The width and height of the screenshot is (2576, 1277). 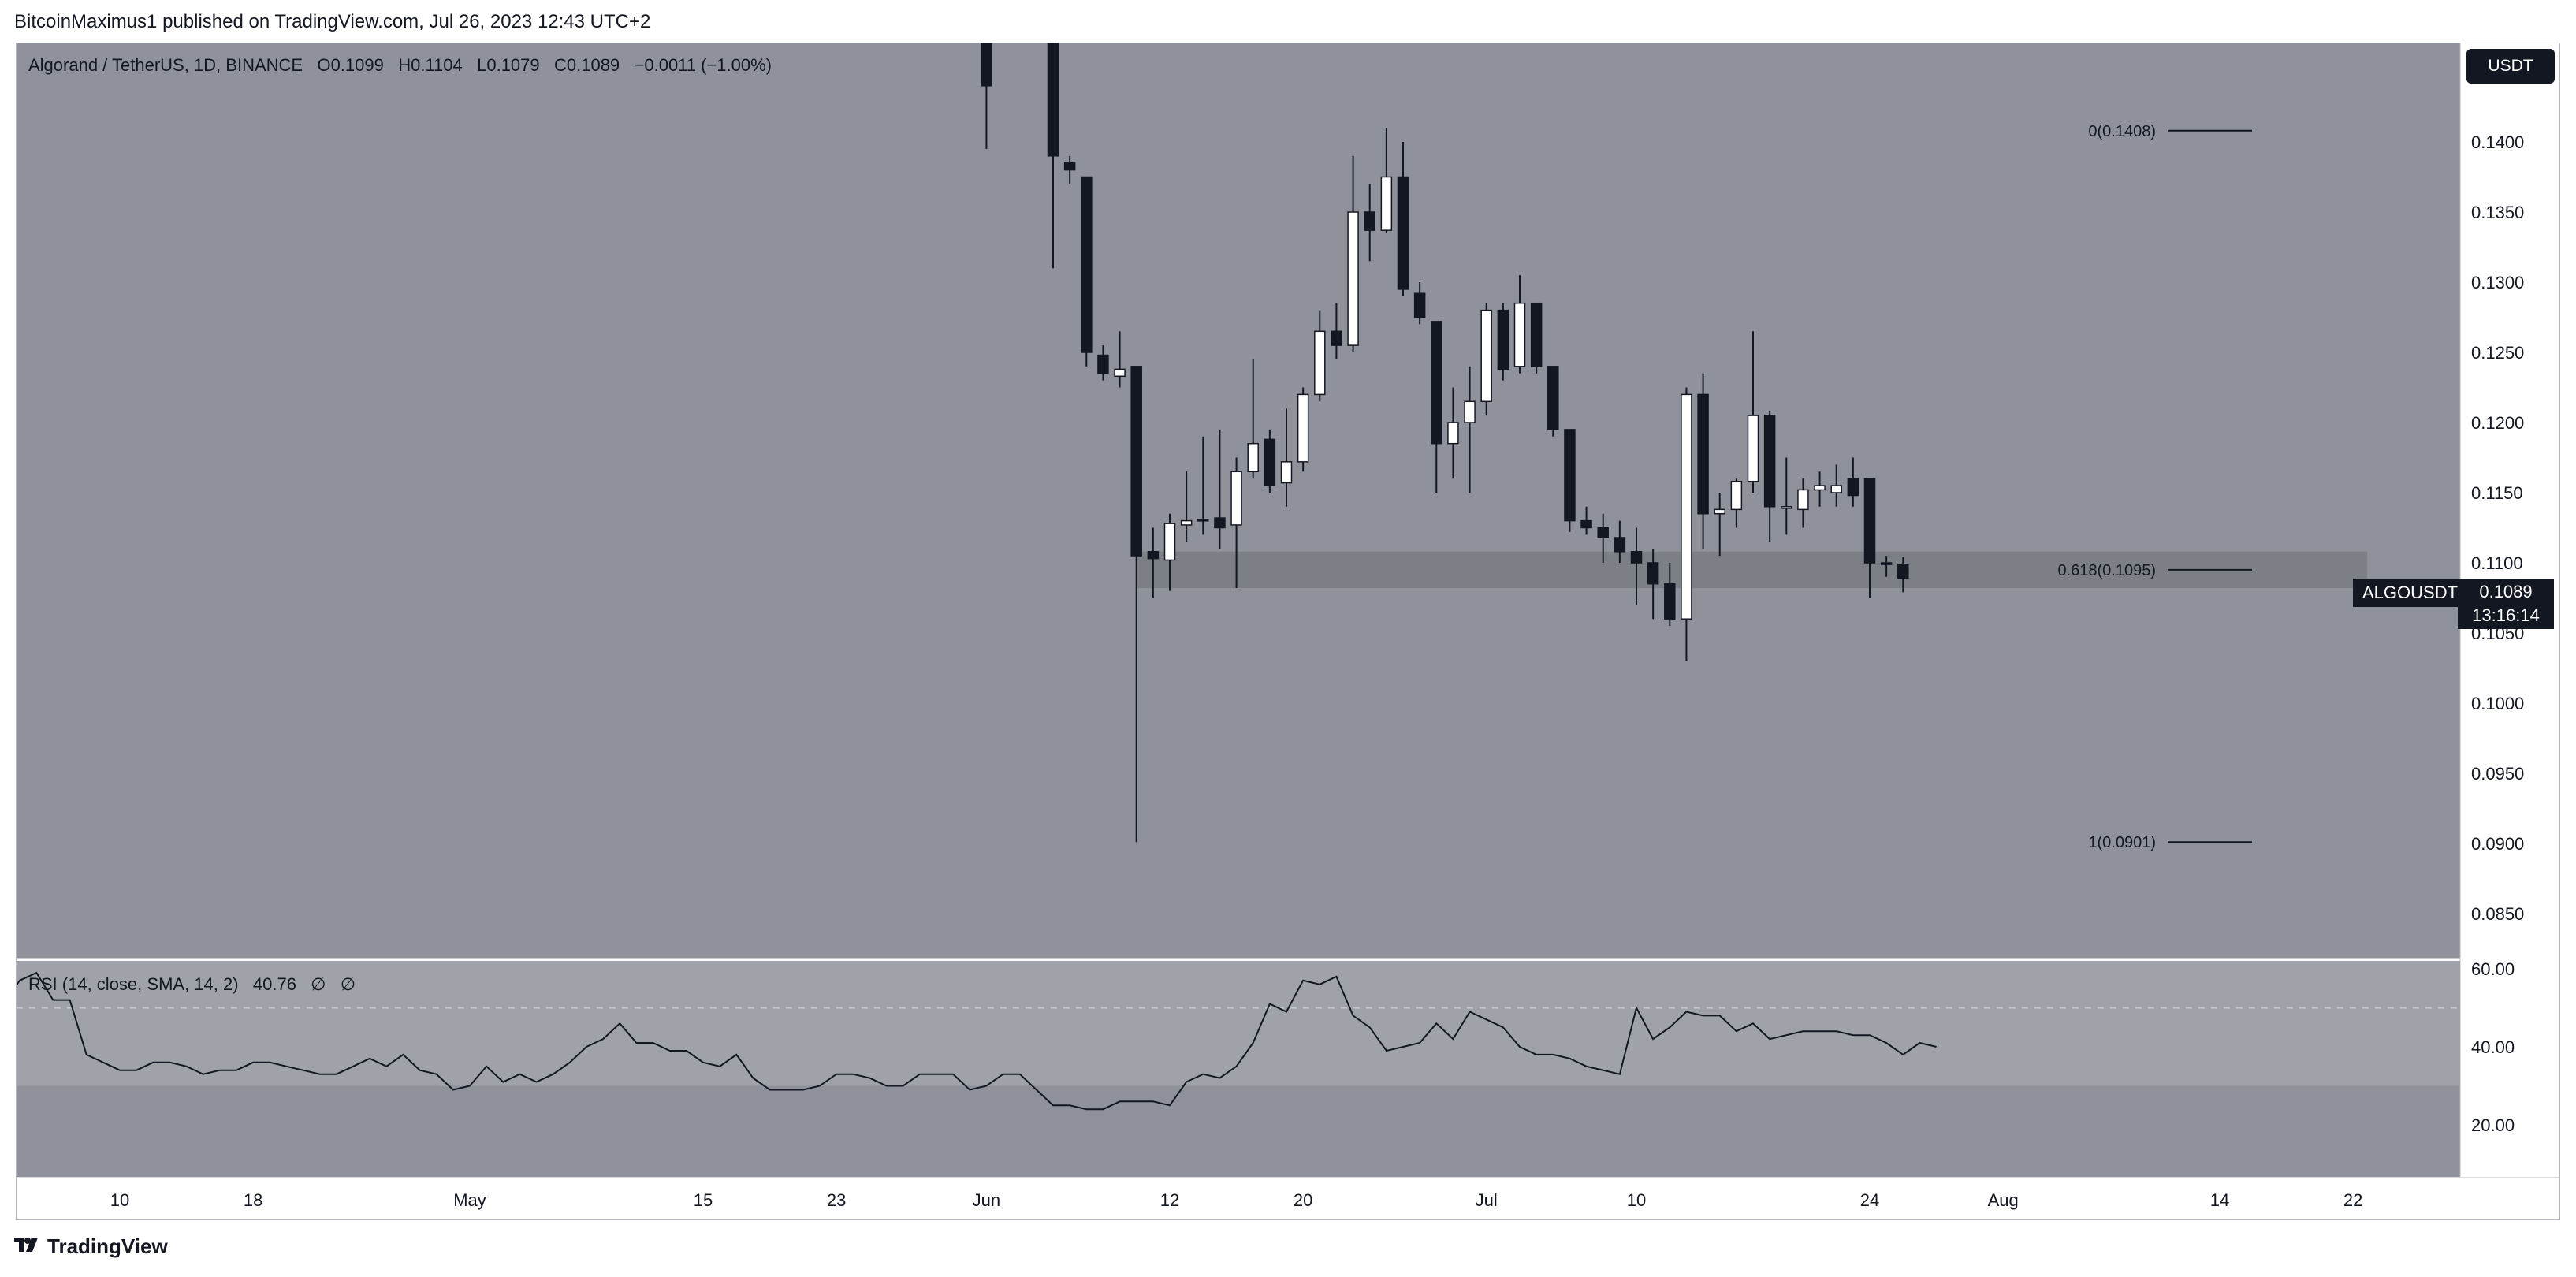 What do you see at coordinates (2506, 604) in the screenshot?
I see `last-price-badge: 0.1089 13:16:14` at bounding box center [2506, 604].